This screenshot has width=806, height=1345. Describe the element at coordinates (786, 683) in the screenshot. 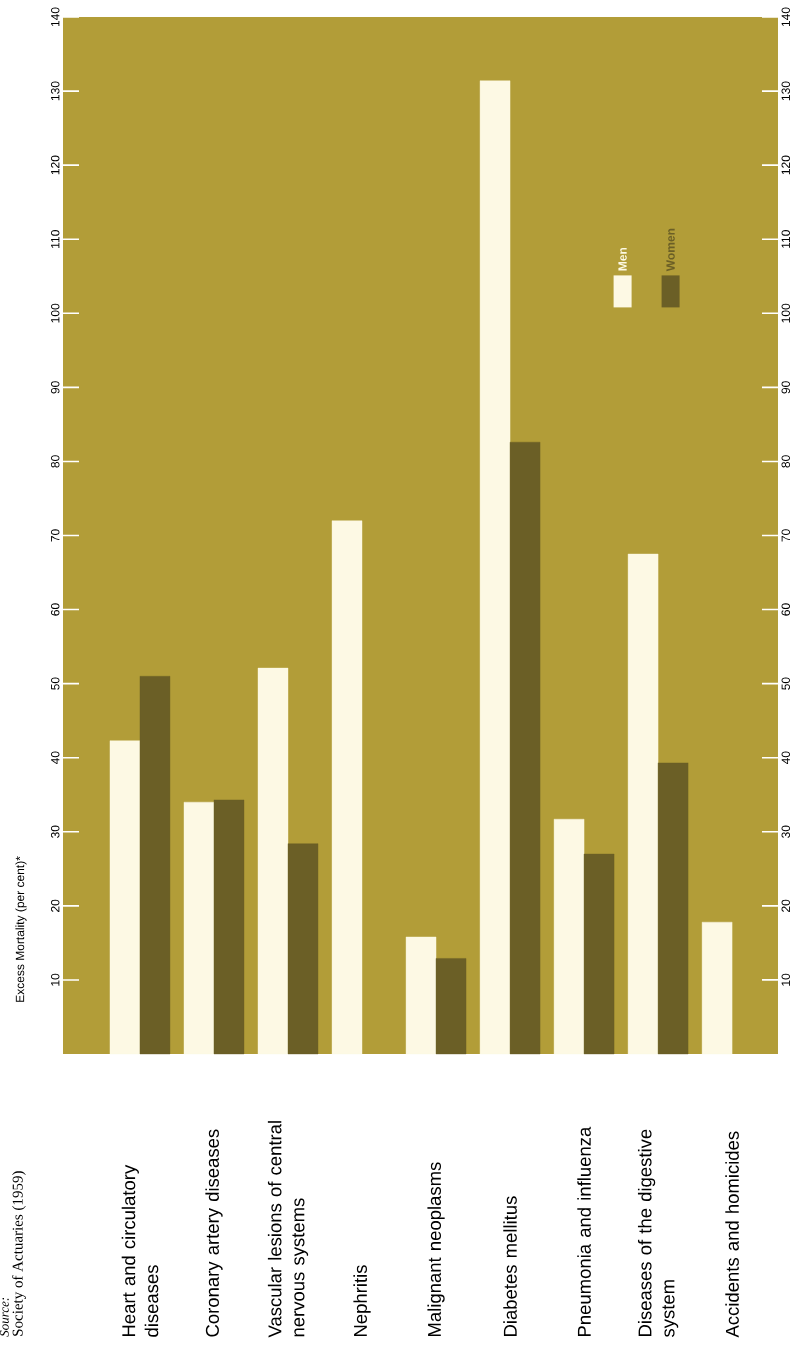

I see `y2-tick-label: 50` at that location.